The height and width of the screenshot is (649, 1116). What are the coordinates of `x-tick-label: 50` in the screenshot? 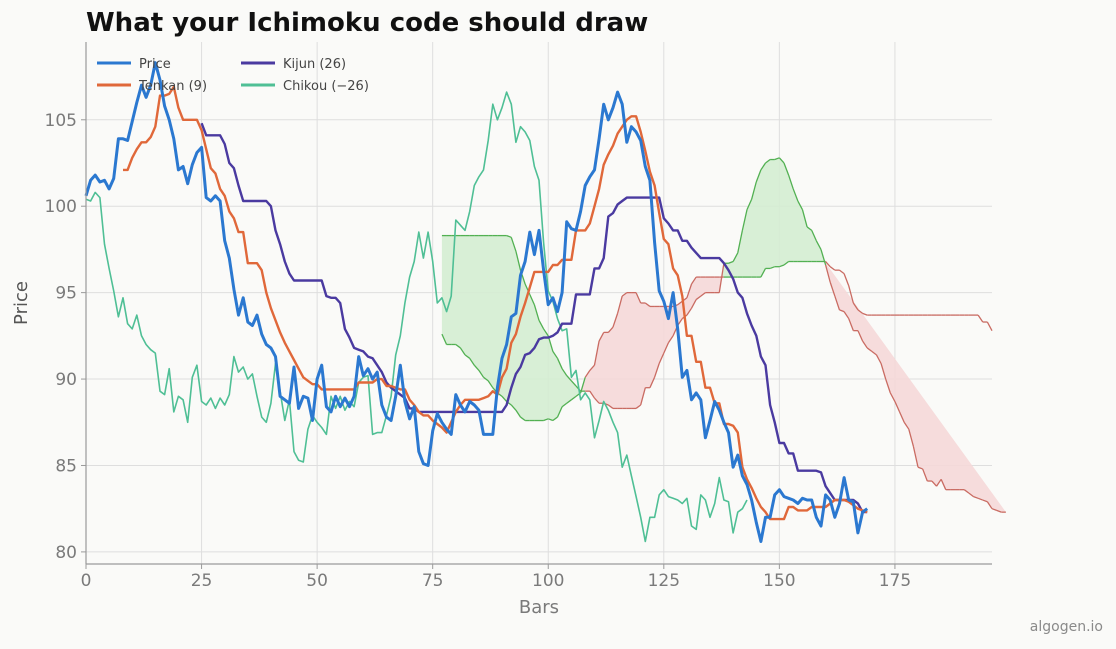 It's located at (317, 581).